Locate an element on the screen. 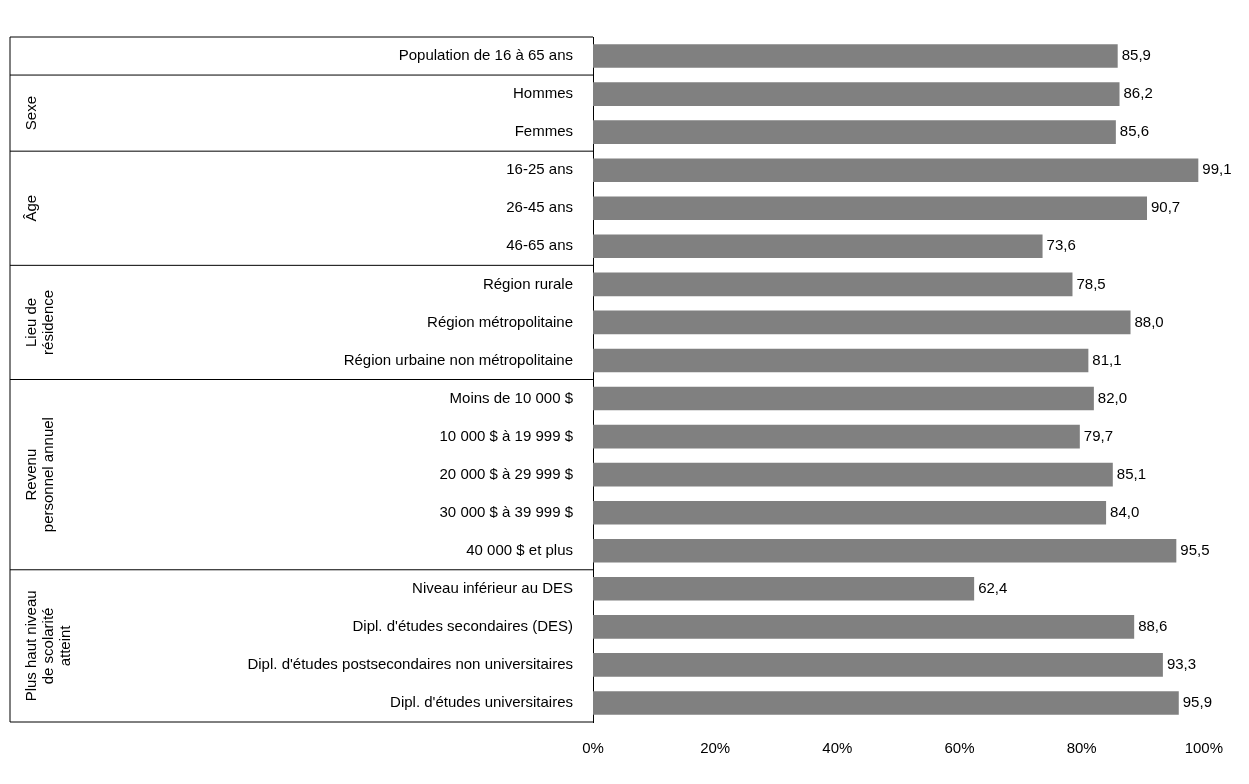 This screenshot has height=784, width=1249. x-tick-label: 20% is located at coordinates (715, 748).